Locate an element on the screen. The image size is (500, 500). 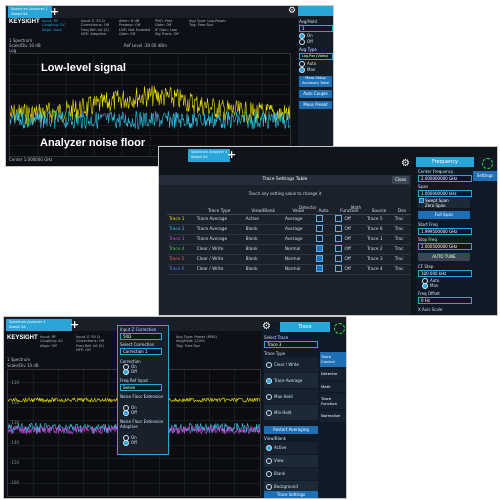
trace-submenu-tab: Detector is located at coordinates (333, 374).